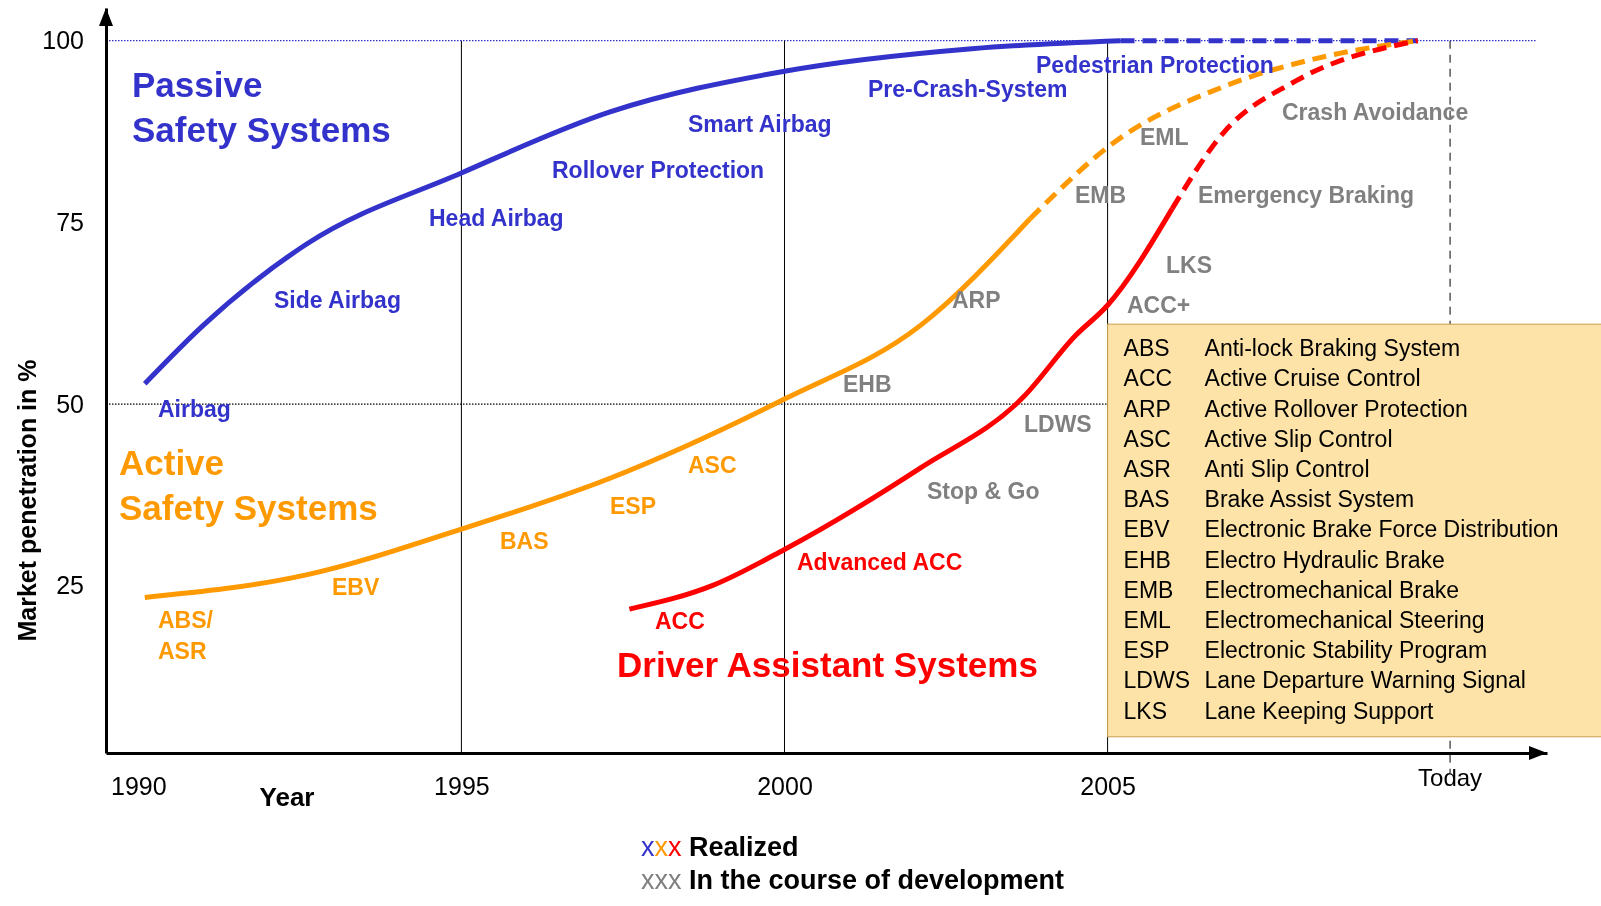 This screenshot has height=906, width=1601. What do you see at coordinates (356, 587) in the screenshot?
I see `annotation: EBV` at bounding box center [356, 587].